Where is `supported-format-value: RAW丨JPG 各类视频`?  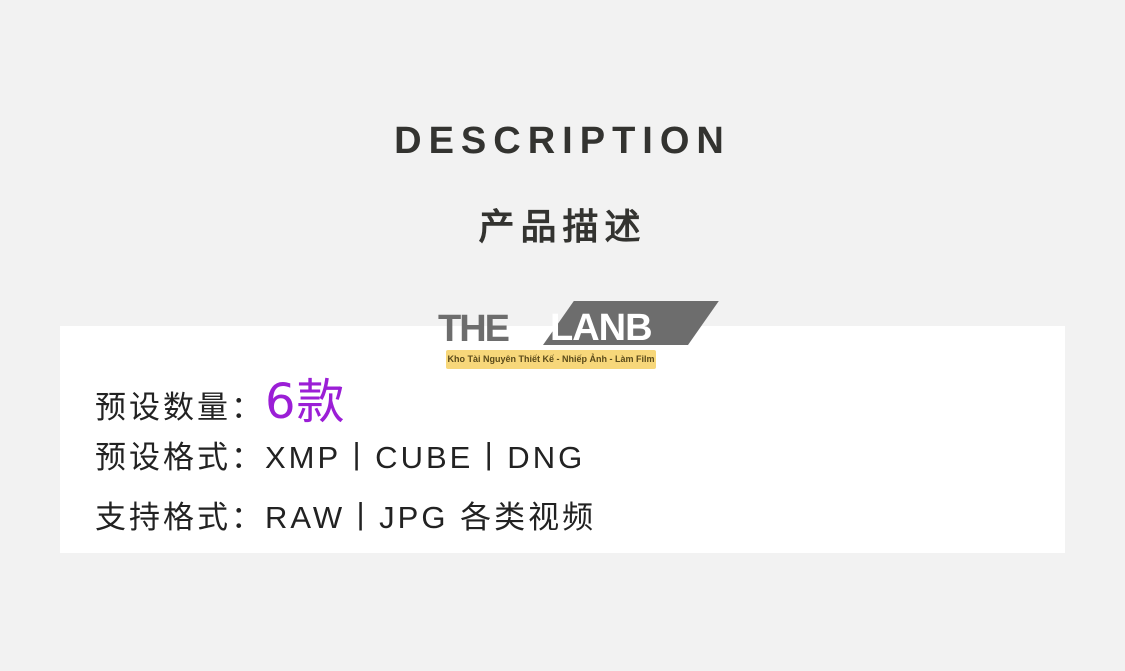
supported-format-value: RAW丨JPG 各类视频 is located at coordinates (431, 517).